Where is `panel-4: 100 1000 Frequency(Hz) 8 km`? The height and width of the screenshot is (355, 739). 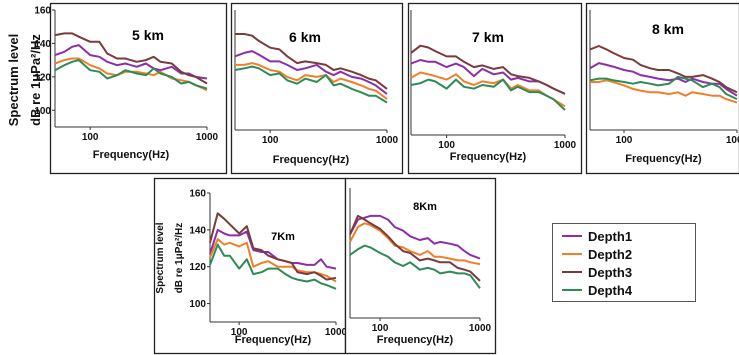 panel-4: 100 1000 Frequency(Hz) 8 km is located at coordinates (662, 88).